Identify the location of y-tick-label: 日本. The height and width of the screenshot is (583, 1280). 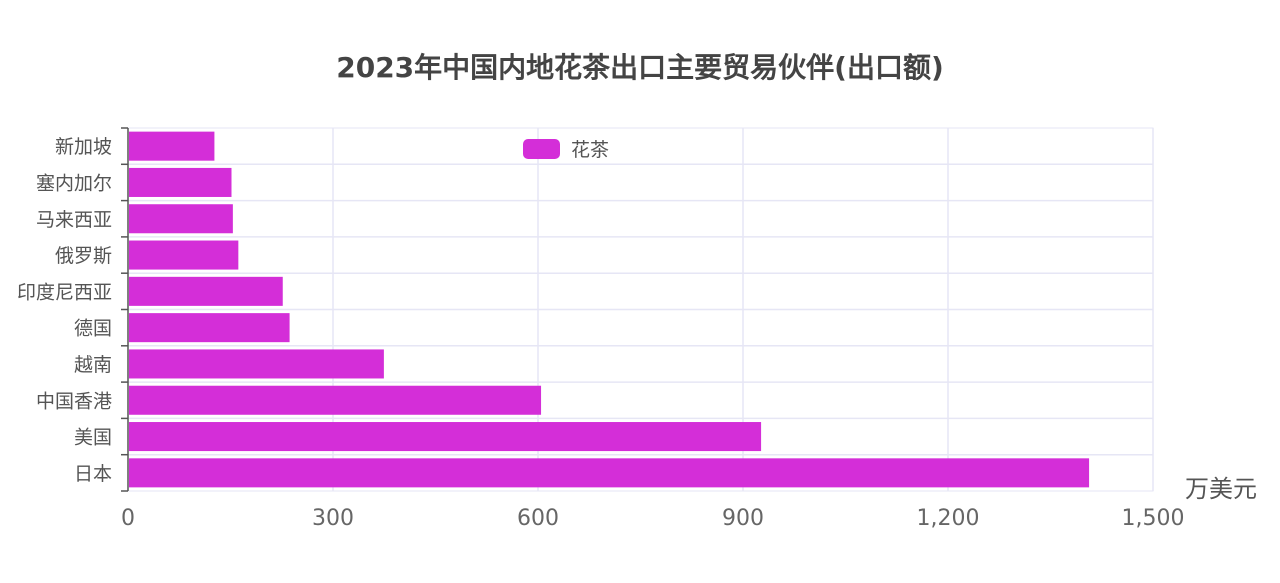
(93, 474).